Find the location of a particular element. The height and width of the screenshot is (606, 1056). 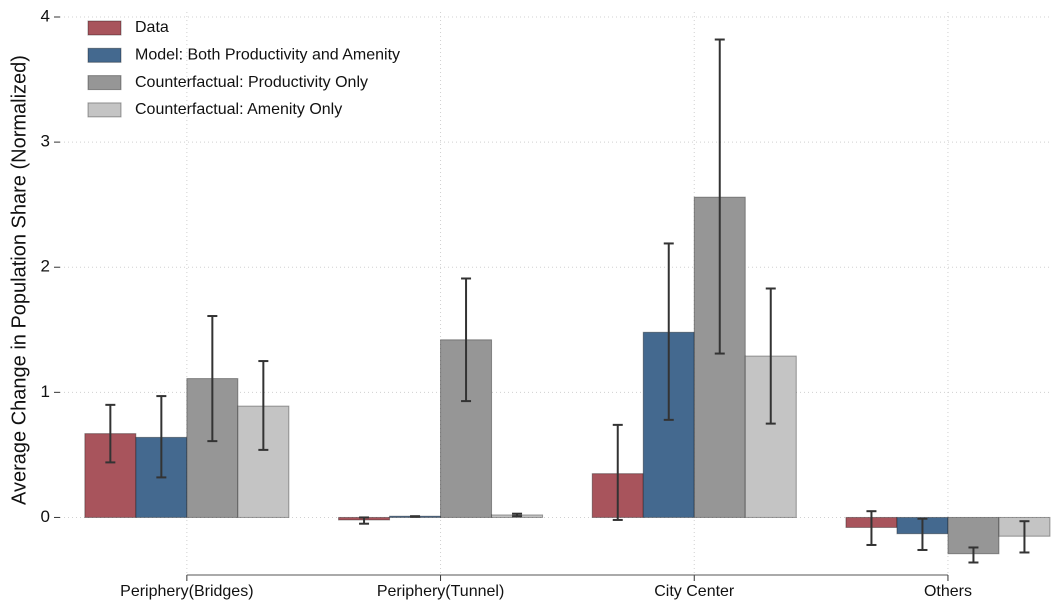

legend-label: Model: Both Productivity and Amenity is located at coordinates (267, 55).